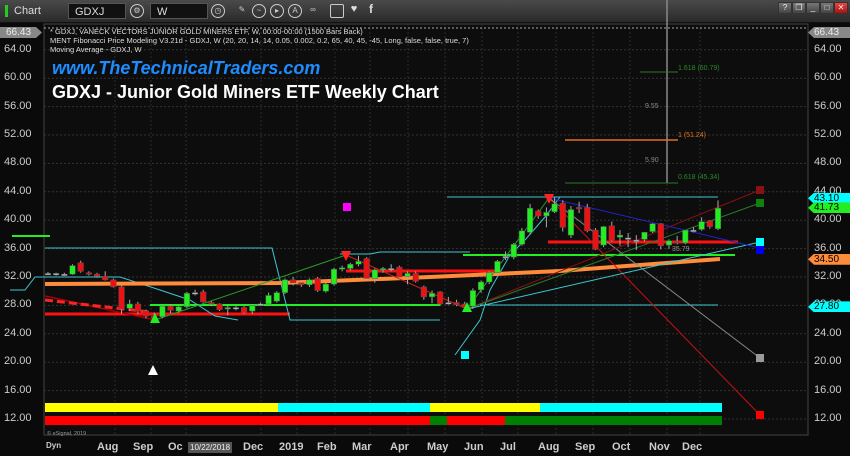 The height and width of the screenshot is (456, 850). I want to click on price-tick-left: 36.00, so click(18, 247).